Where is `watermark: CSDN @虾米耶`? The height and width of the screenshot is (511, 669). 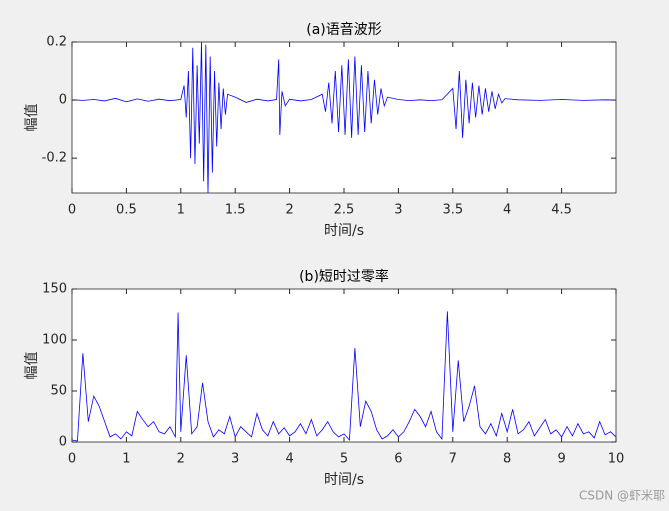 watermark: CSDN @虾米耶 is located at coordinates (622, 496).